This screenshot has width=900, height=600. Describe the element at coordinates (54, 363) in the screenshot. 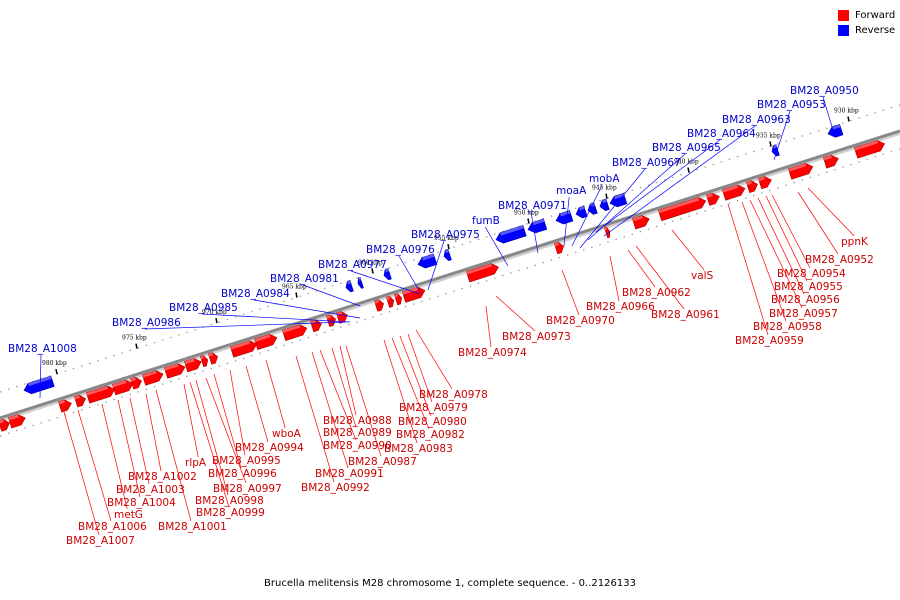

I see `tick-label: 980 kbp` at that location.